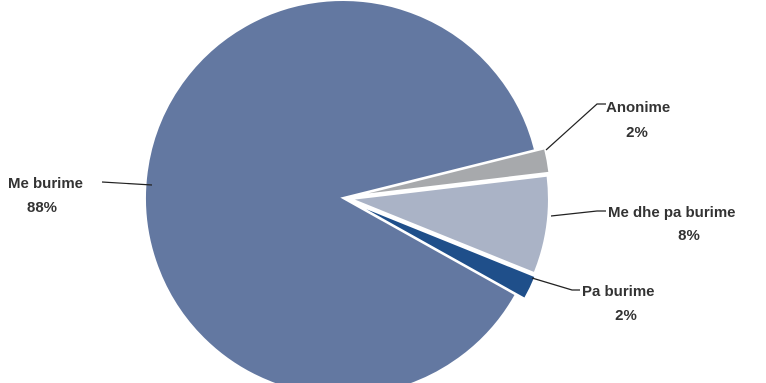 This screenshot has height=383, width=766. Describe the element at coordinates (42, 207) in the screenshot. I see `label-me-burime-value: 88%` at that location.